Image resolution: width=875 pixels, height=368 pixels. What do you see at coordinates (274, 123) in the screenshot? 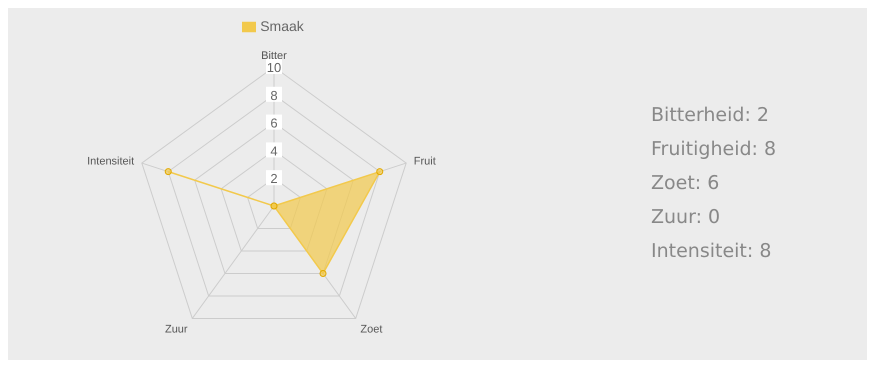
I see `y-tick-label: 6` at bounding box center [274, 123].